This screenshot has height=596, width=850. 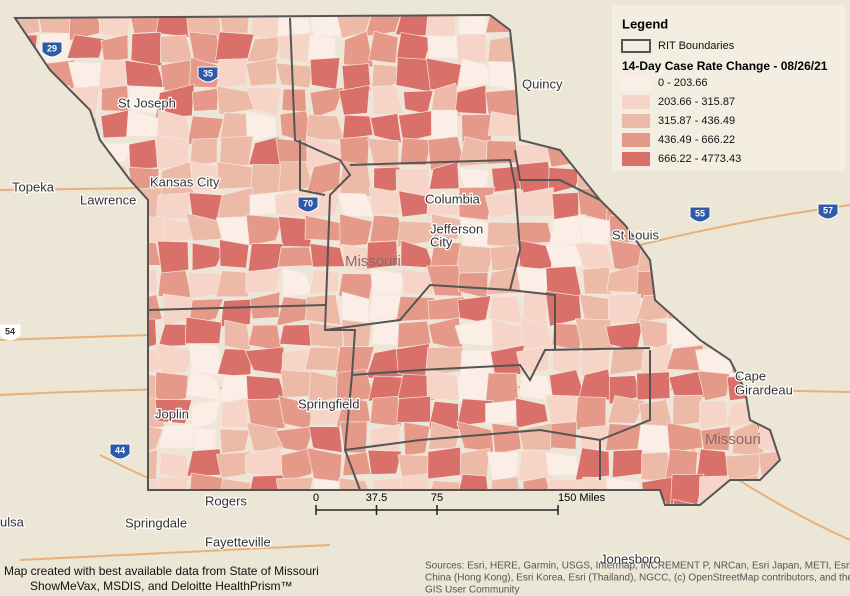 I want to click on place-label: Fayetteville, so click(x=238, y=541).